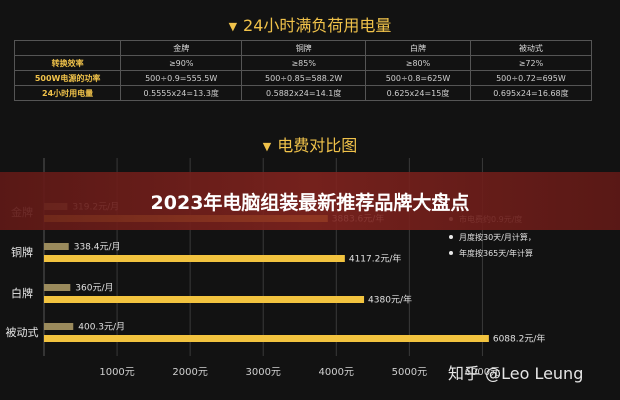  Describe the element at coordinates (317, 25) in the screenshot. I see `section-title-usage-text: 24小时满负荷用电量` at that location.